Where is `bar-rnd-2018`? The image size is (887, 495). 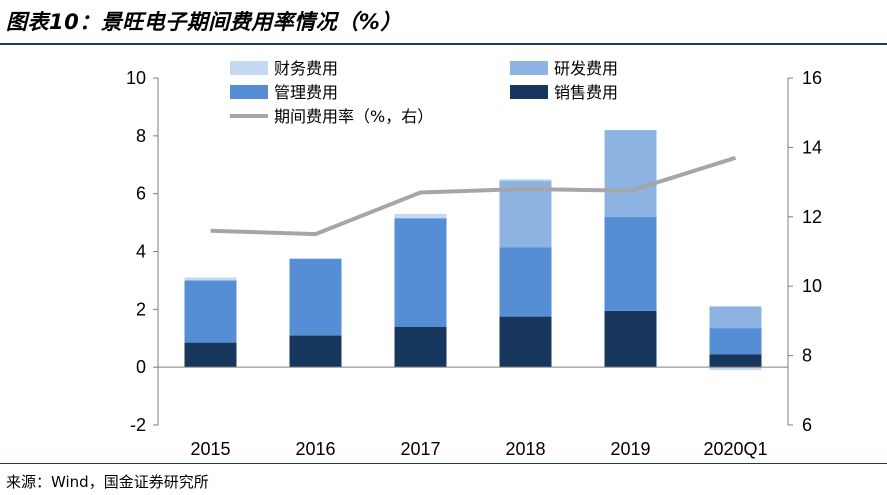 bar-rnd-2018 is located at coordinates (525, 214).